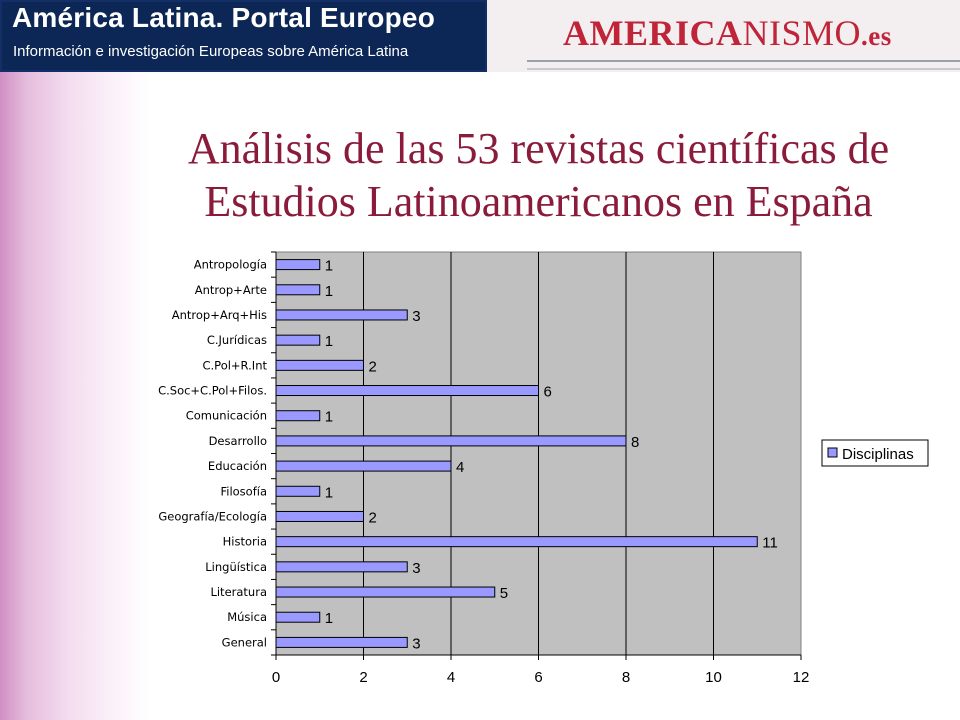  I want to click on x-tick-label: 6, so click(538, 677).